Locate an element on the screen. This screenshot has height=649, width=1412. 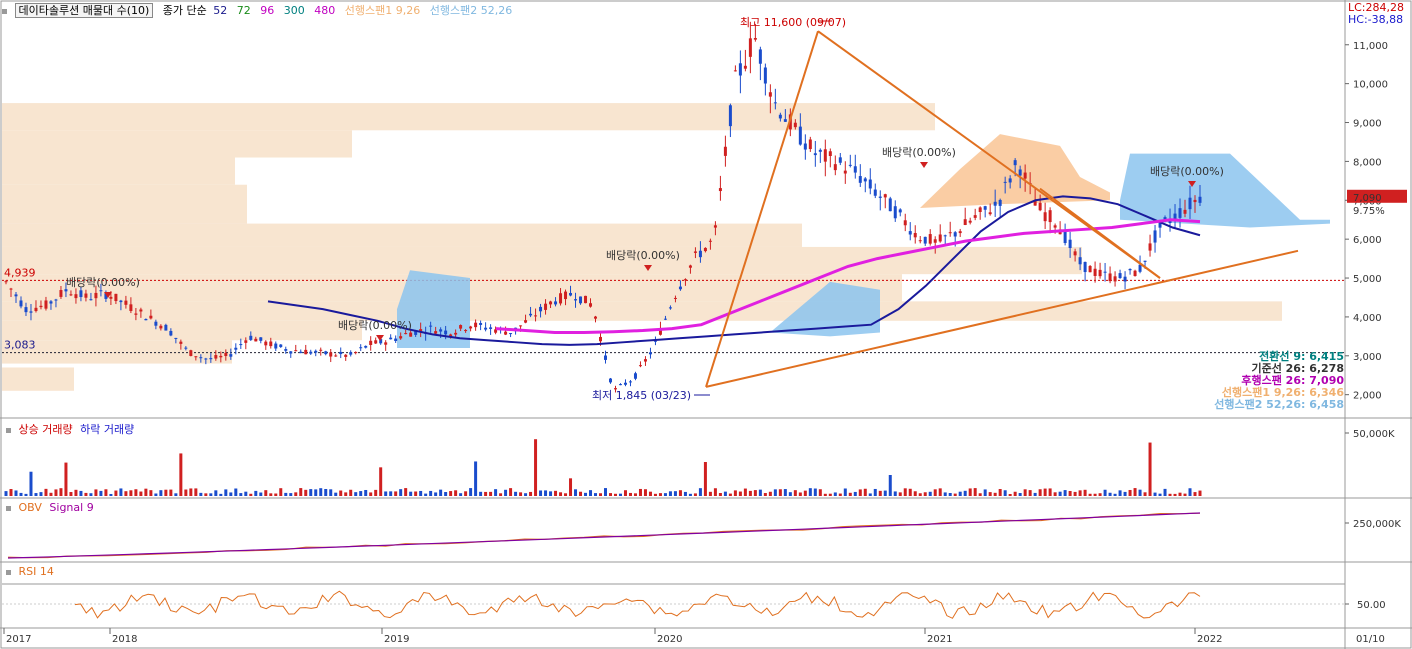
y-tick-label: 3,000 is located at coordinates (1367, 357).